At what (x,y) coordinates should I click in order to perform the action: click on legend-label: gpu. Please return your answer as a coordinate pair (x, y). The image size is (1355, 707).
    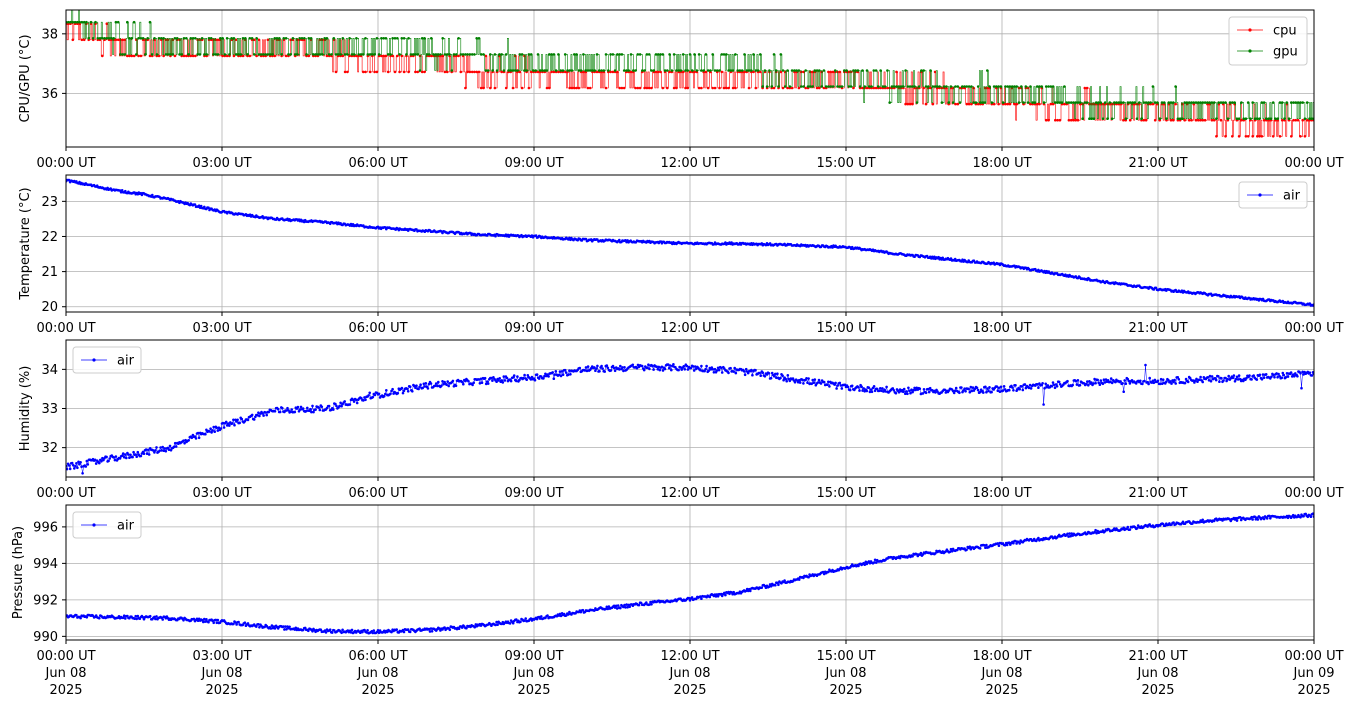
    Looking at the image, I should click on (1285, 52).